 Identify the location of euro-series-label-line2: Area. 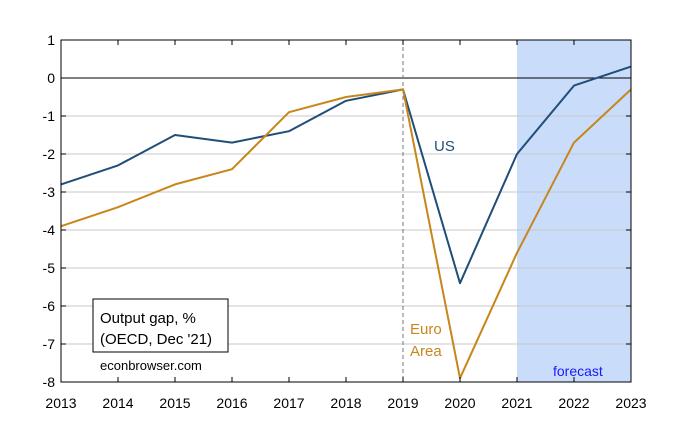
(426, 351).